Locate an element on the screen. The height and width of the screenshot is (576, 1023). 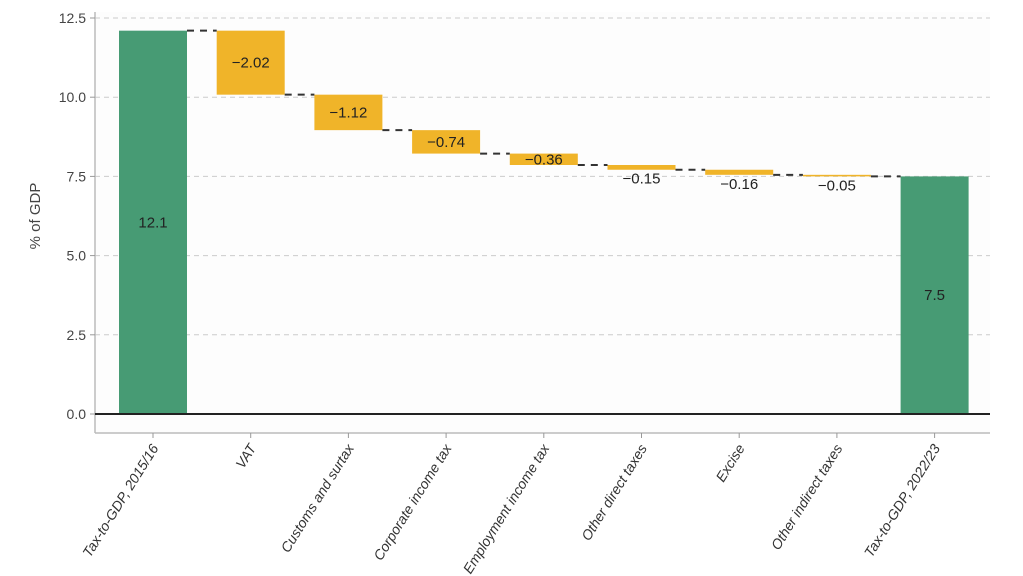
data-label: −0.36 is located at coordinates (544, 159).